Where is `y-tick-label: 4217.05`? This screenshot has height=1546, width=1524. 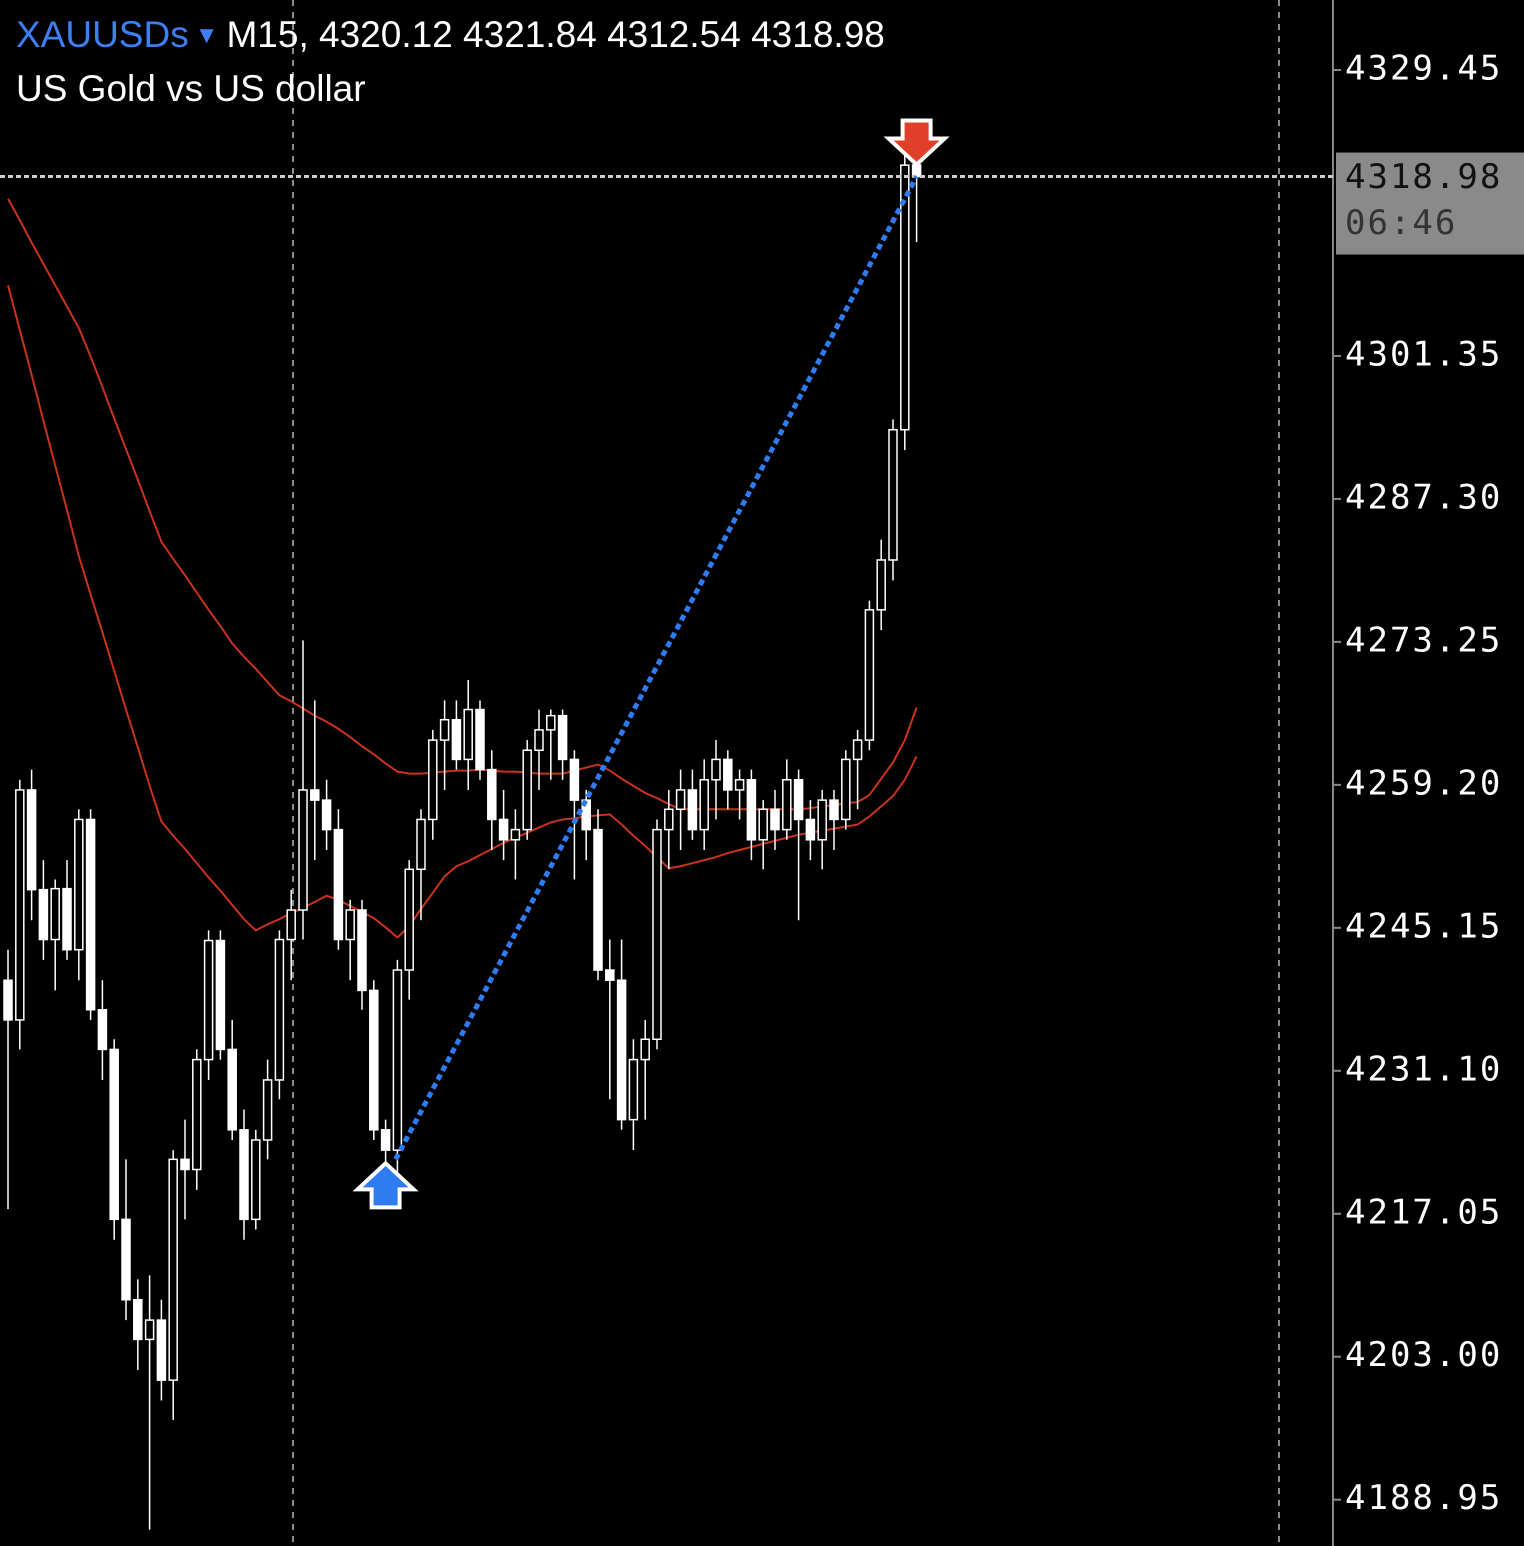
y-tick-label: 4217.05 is located at coordinates (1423, 1212).